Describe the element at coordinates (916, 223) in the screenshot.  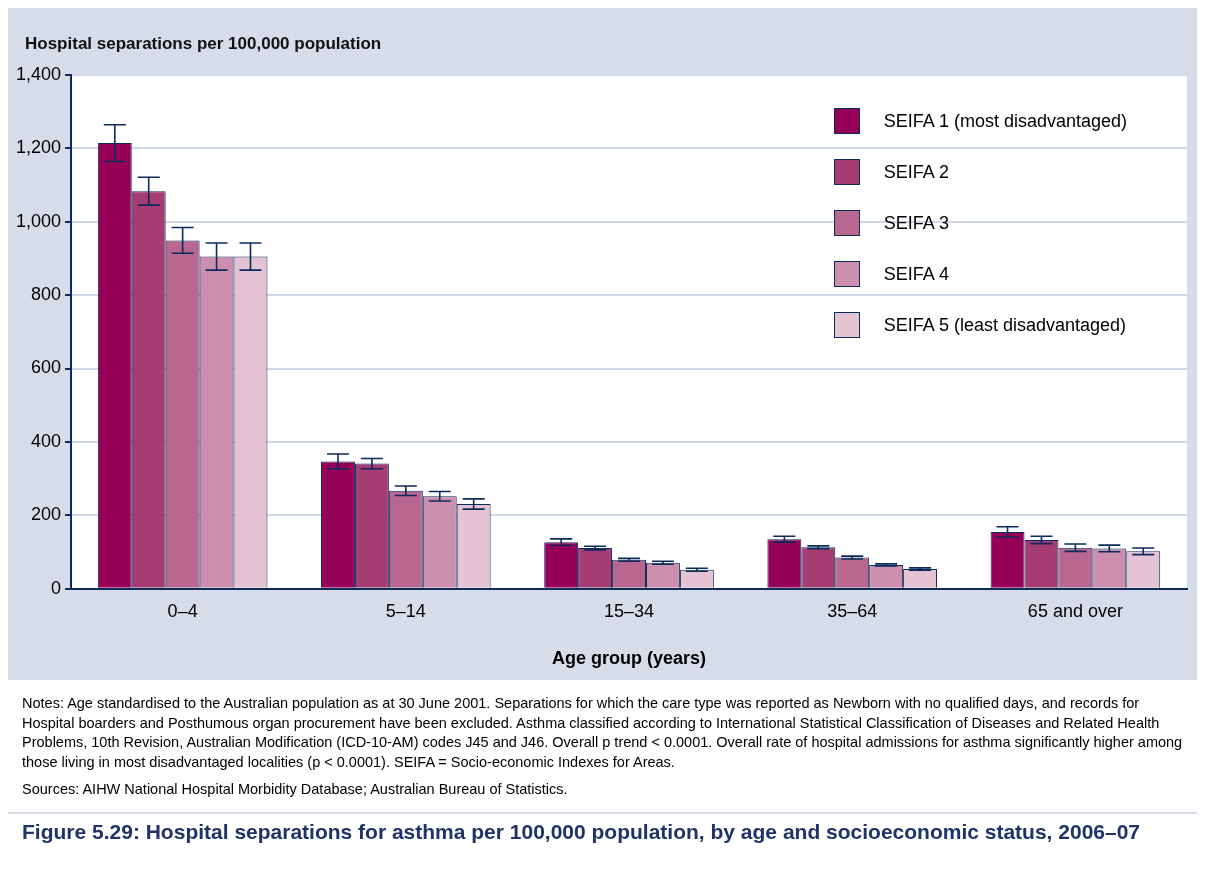
I see `legend-label: SEIFA 3` at that location.